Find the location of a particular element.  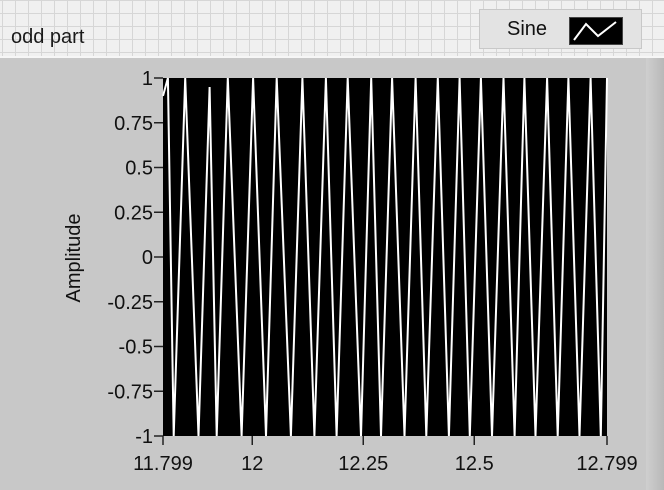

plot-legend: Sine is located at coordinates (560, 29).